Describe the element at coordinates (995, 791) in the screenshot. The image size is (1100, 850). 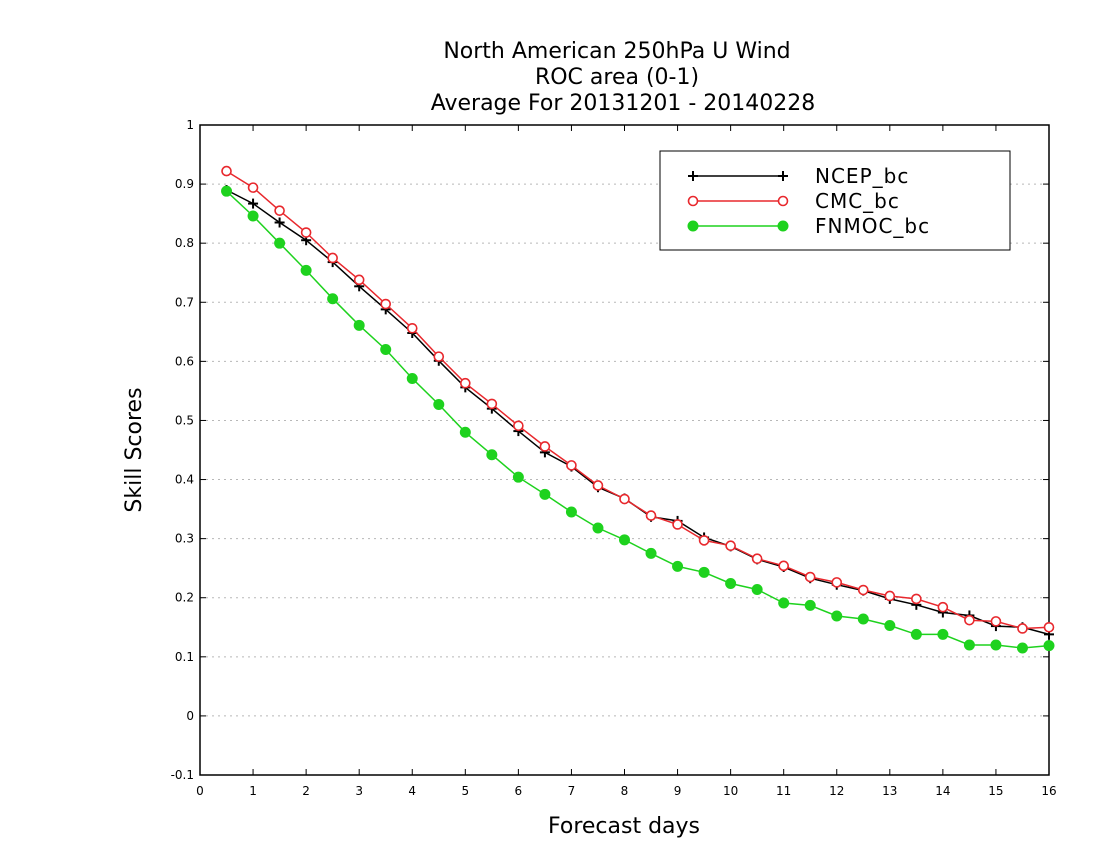
I see `x-tick-label: 15` at that location.